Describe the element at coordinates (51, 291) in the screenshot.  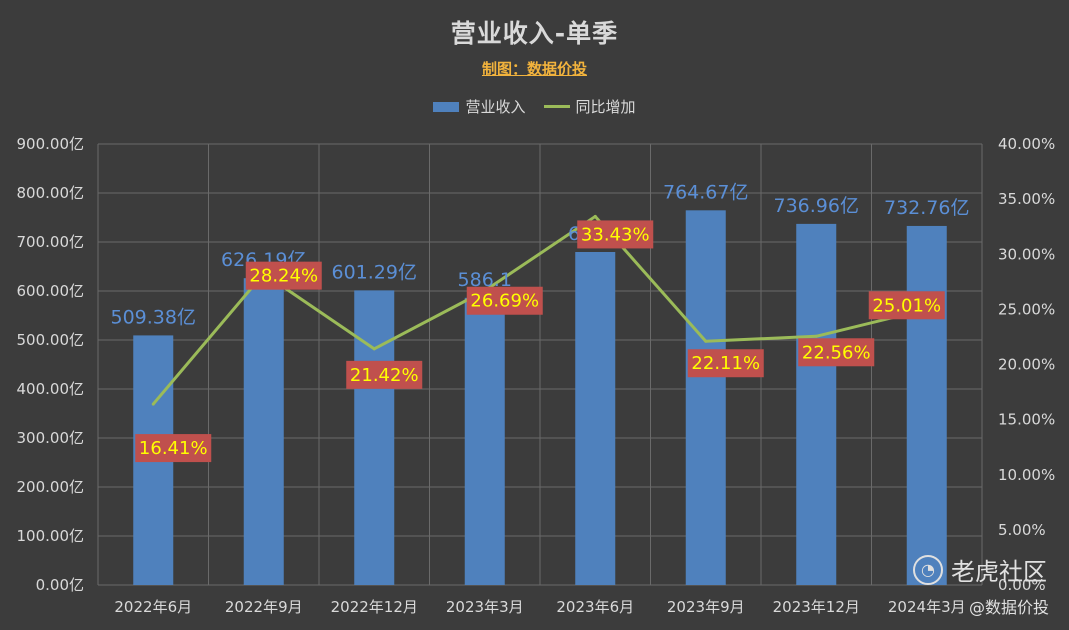
I see `y-left-tick-label: 600.00亿` at that location.